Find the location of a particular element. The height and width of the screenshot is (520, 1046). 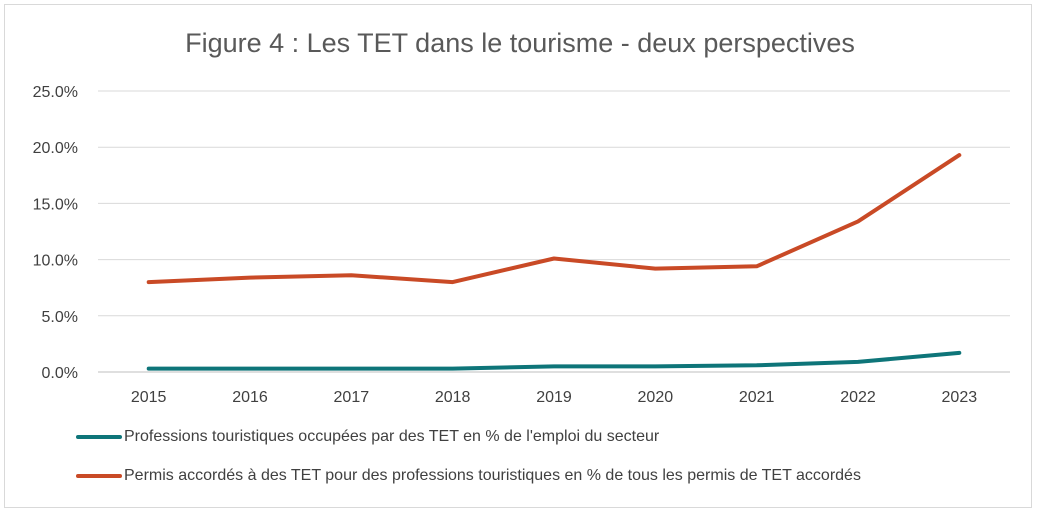

y-tick-label: 20.0% is located at coordinates (55, 148).